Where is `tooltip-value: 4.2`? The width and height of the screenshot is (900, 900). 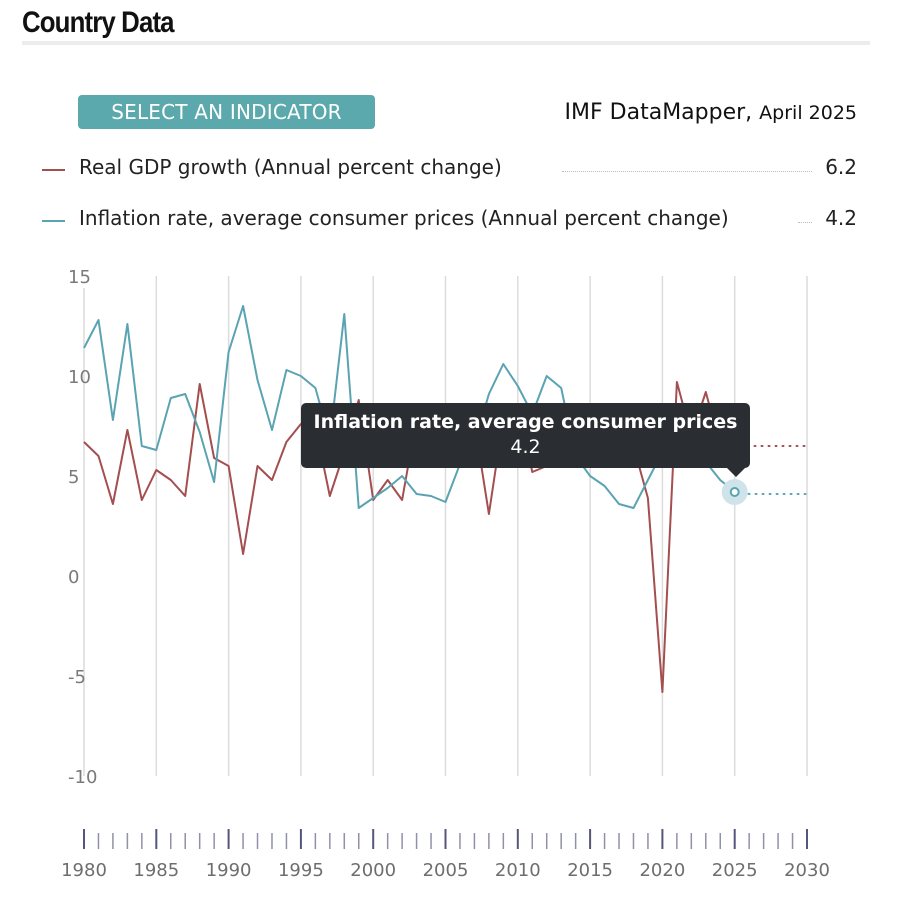 tooltip-value: 4.2 is located at coordinates (525, 447).